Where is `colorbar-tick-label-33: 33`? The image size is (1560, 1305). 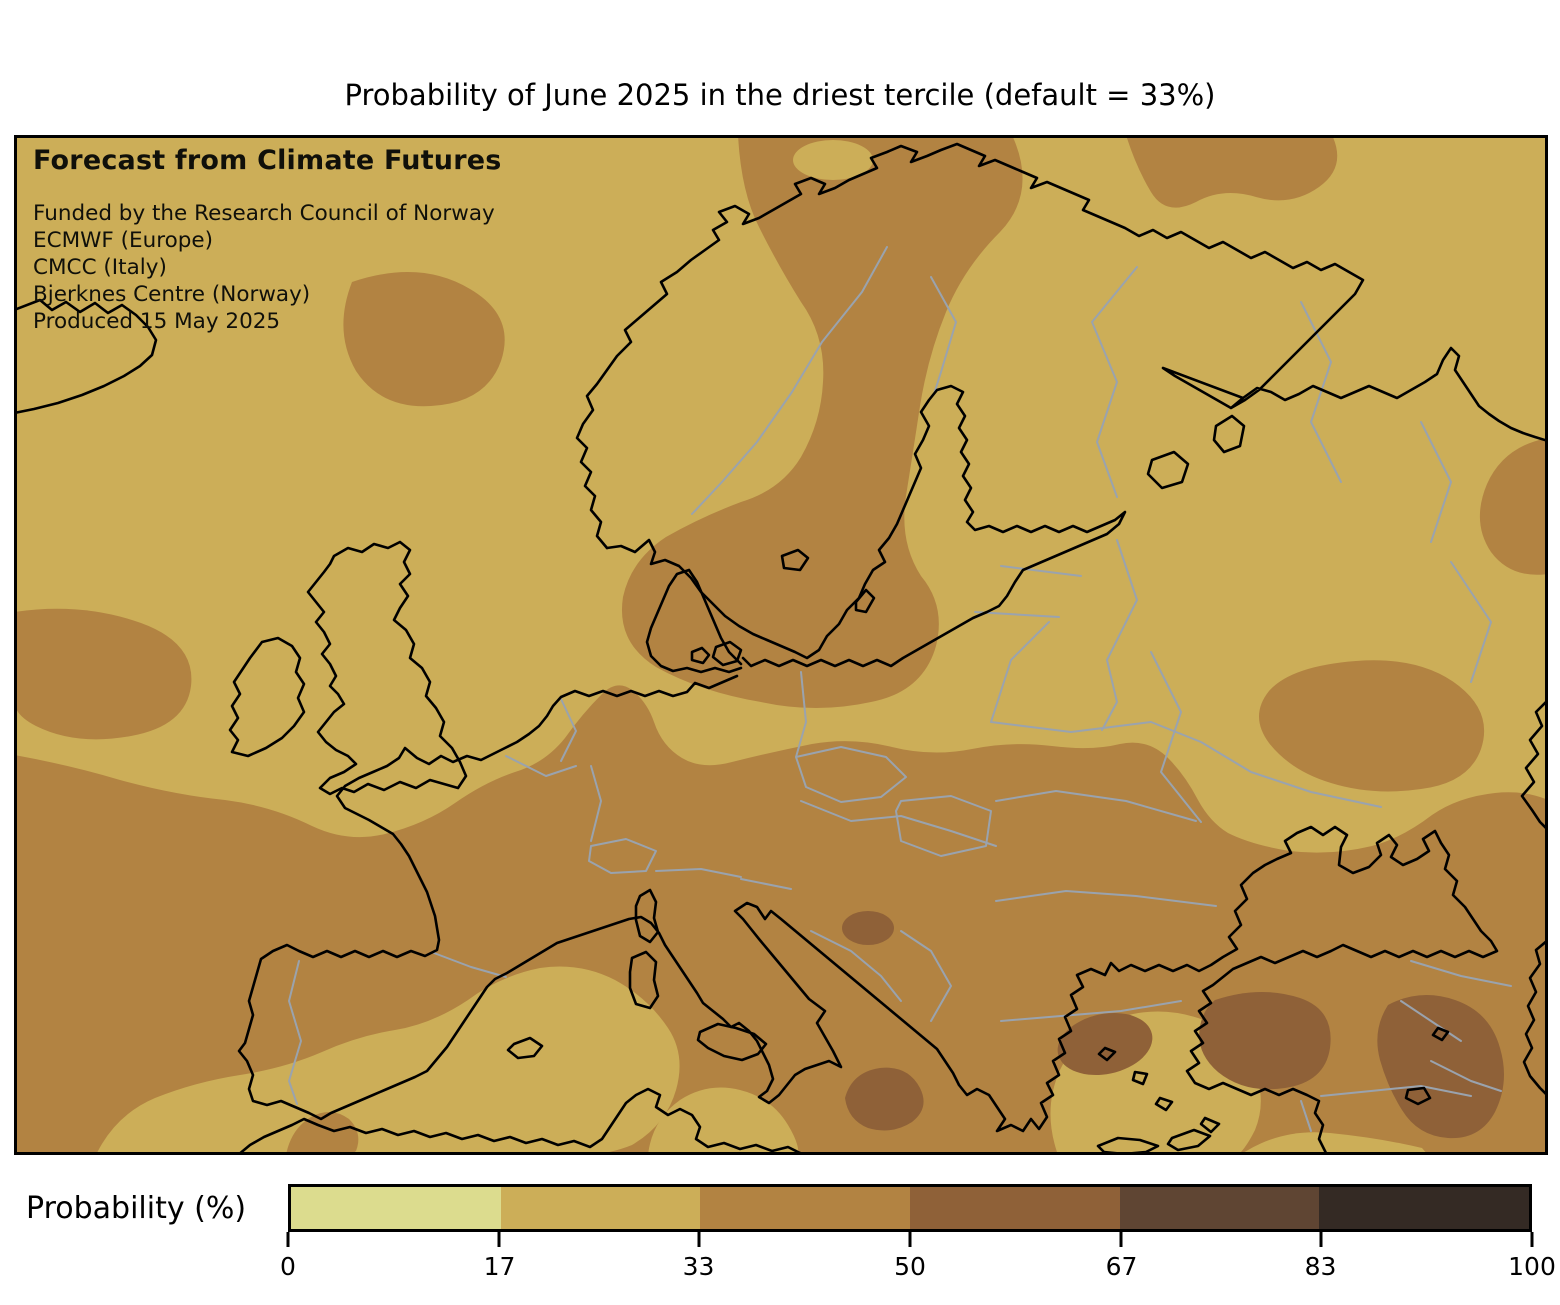
colorbar-tick-label-33: 33 is located at coordinates (698, 1266).